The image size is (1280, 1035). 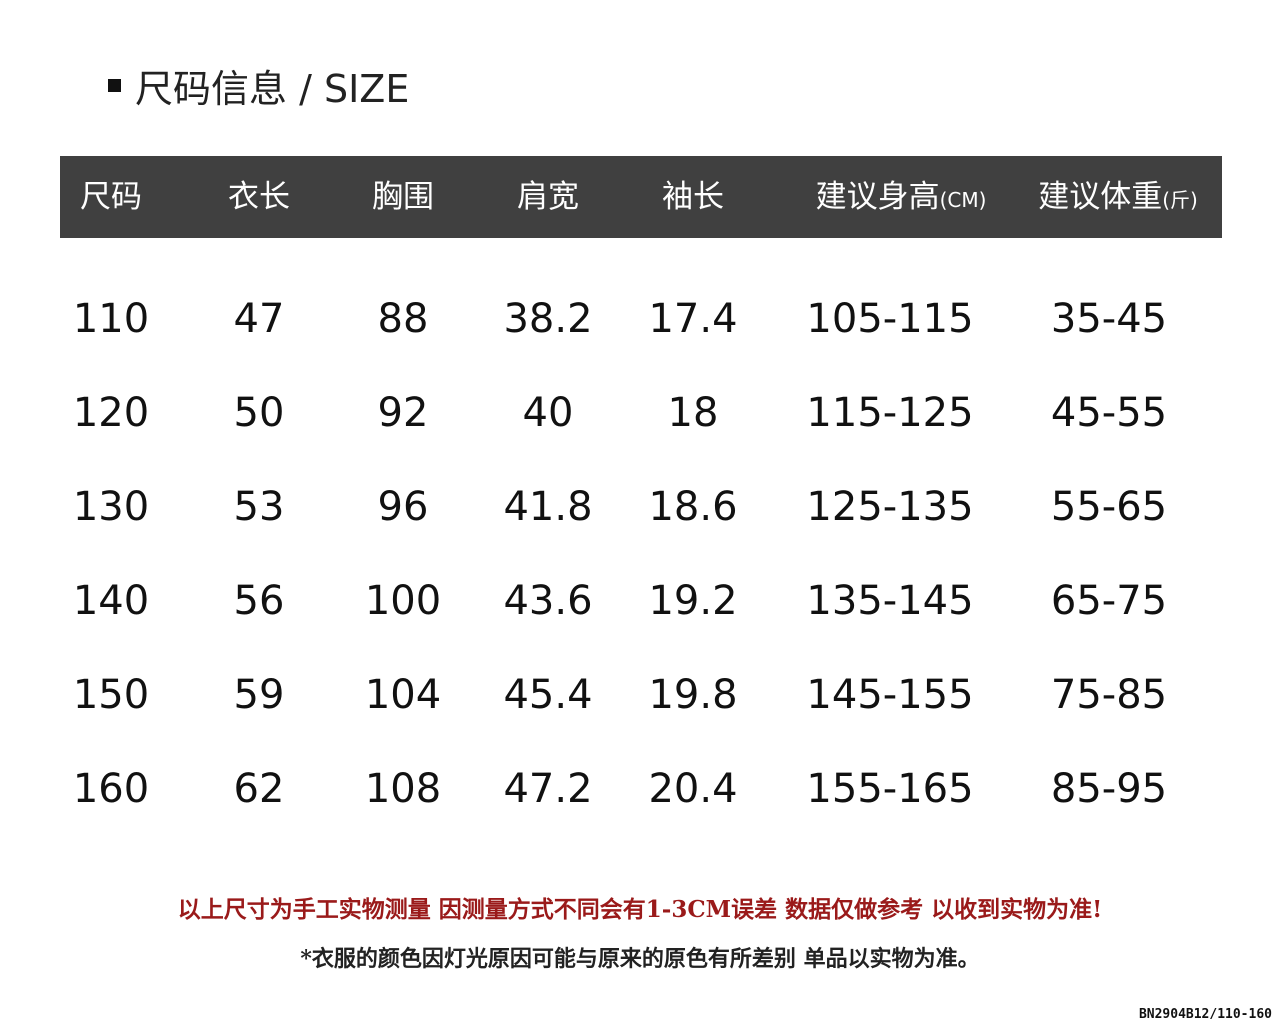 What do you see at coordinates (403, 319) in the screenshot?
I see `table-cell: 88` at bounding box center [403, 319].